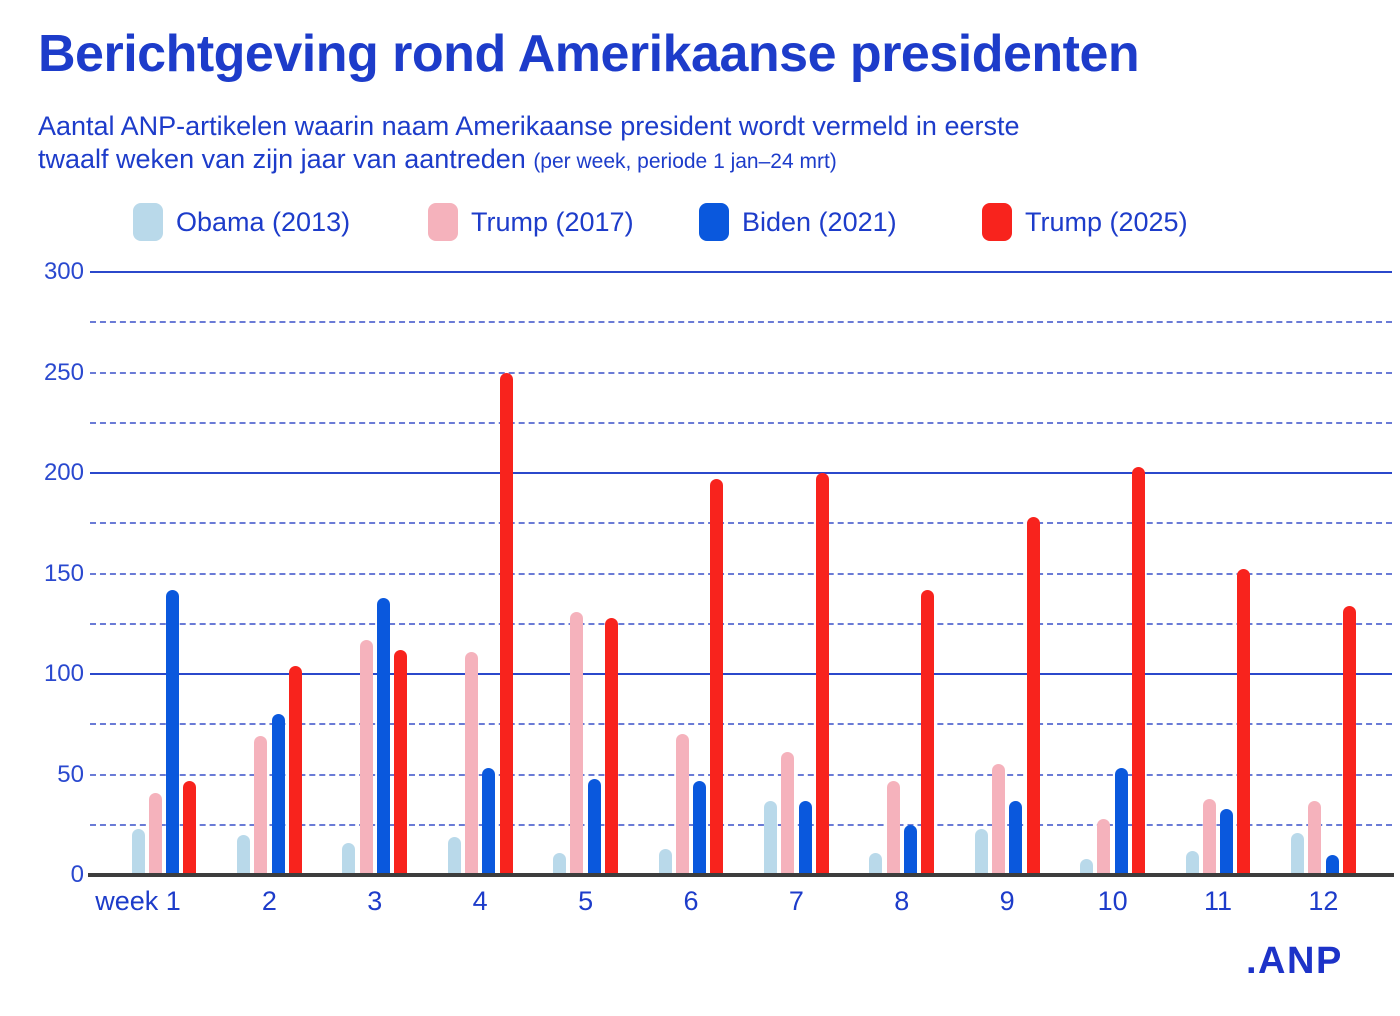 Image resolution: width=1400 pixels, height=1016 pixels. I want to click on legend-swatch-obama-2013, so click(148, 222).